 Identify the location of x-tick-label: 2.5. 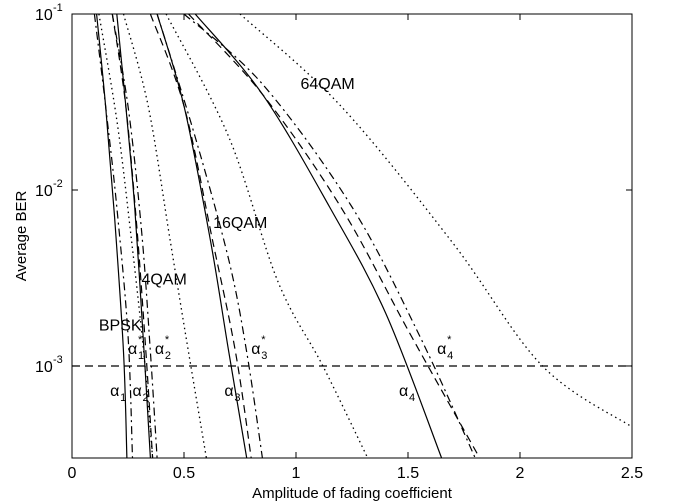
(632, 473).